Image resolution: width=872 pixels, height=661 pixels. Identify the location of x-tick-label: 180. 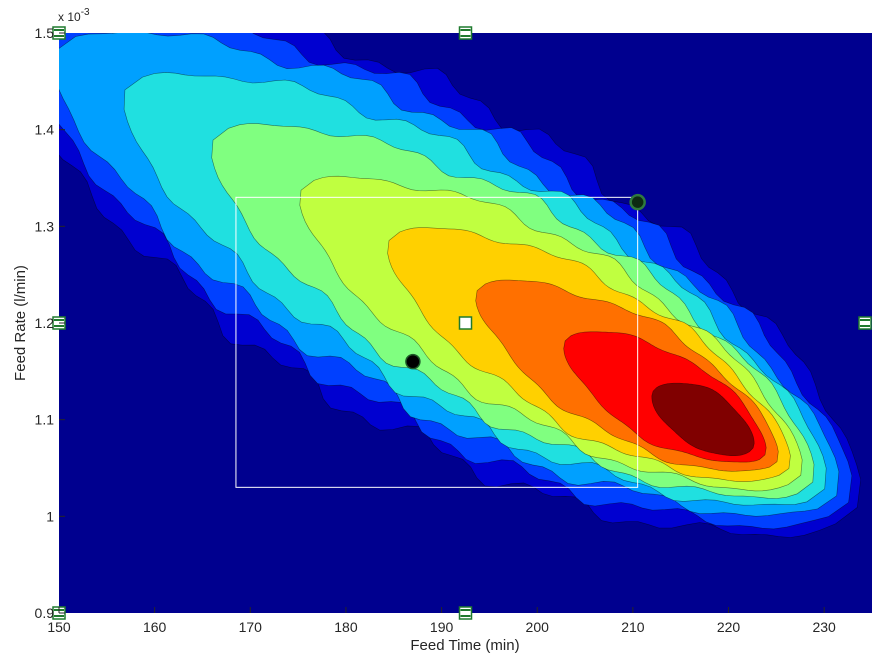
(346, 627).